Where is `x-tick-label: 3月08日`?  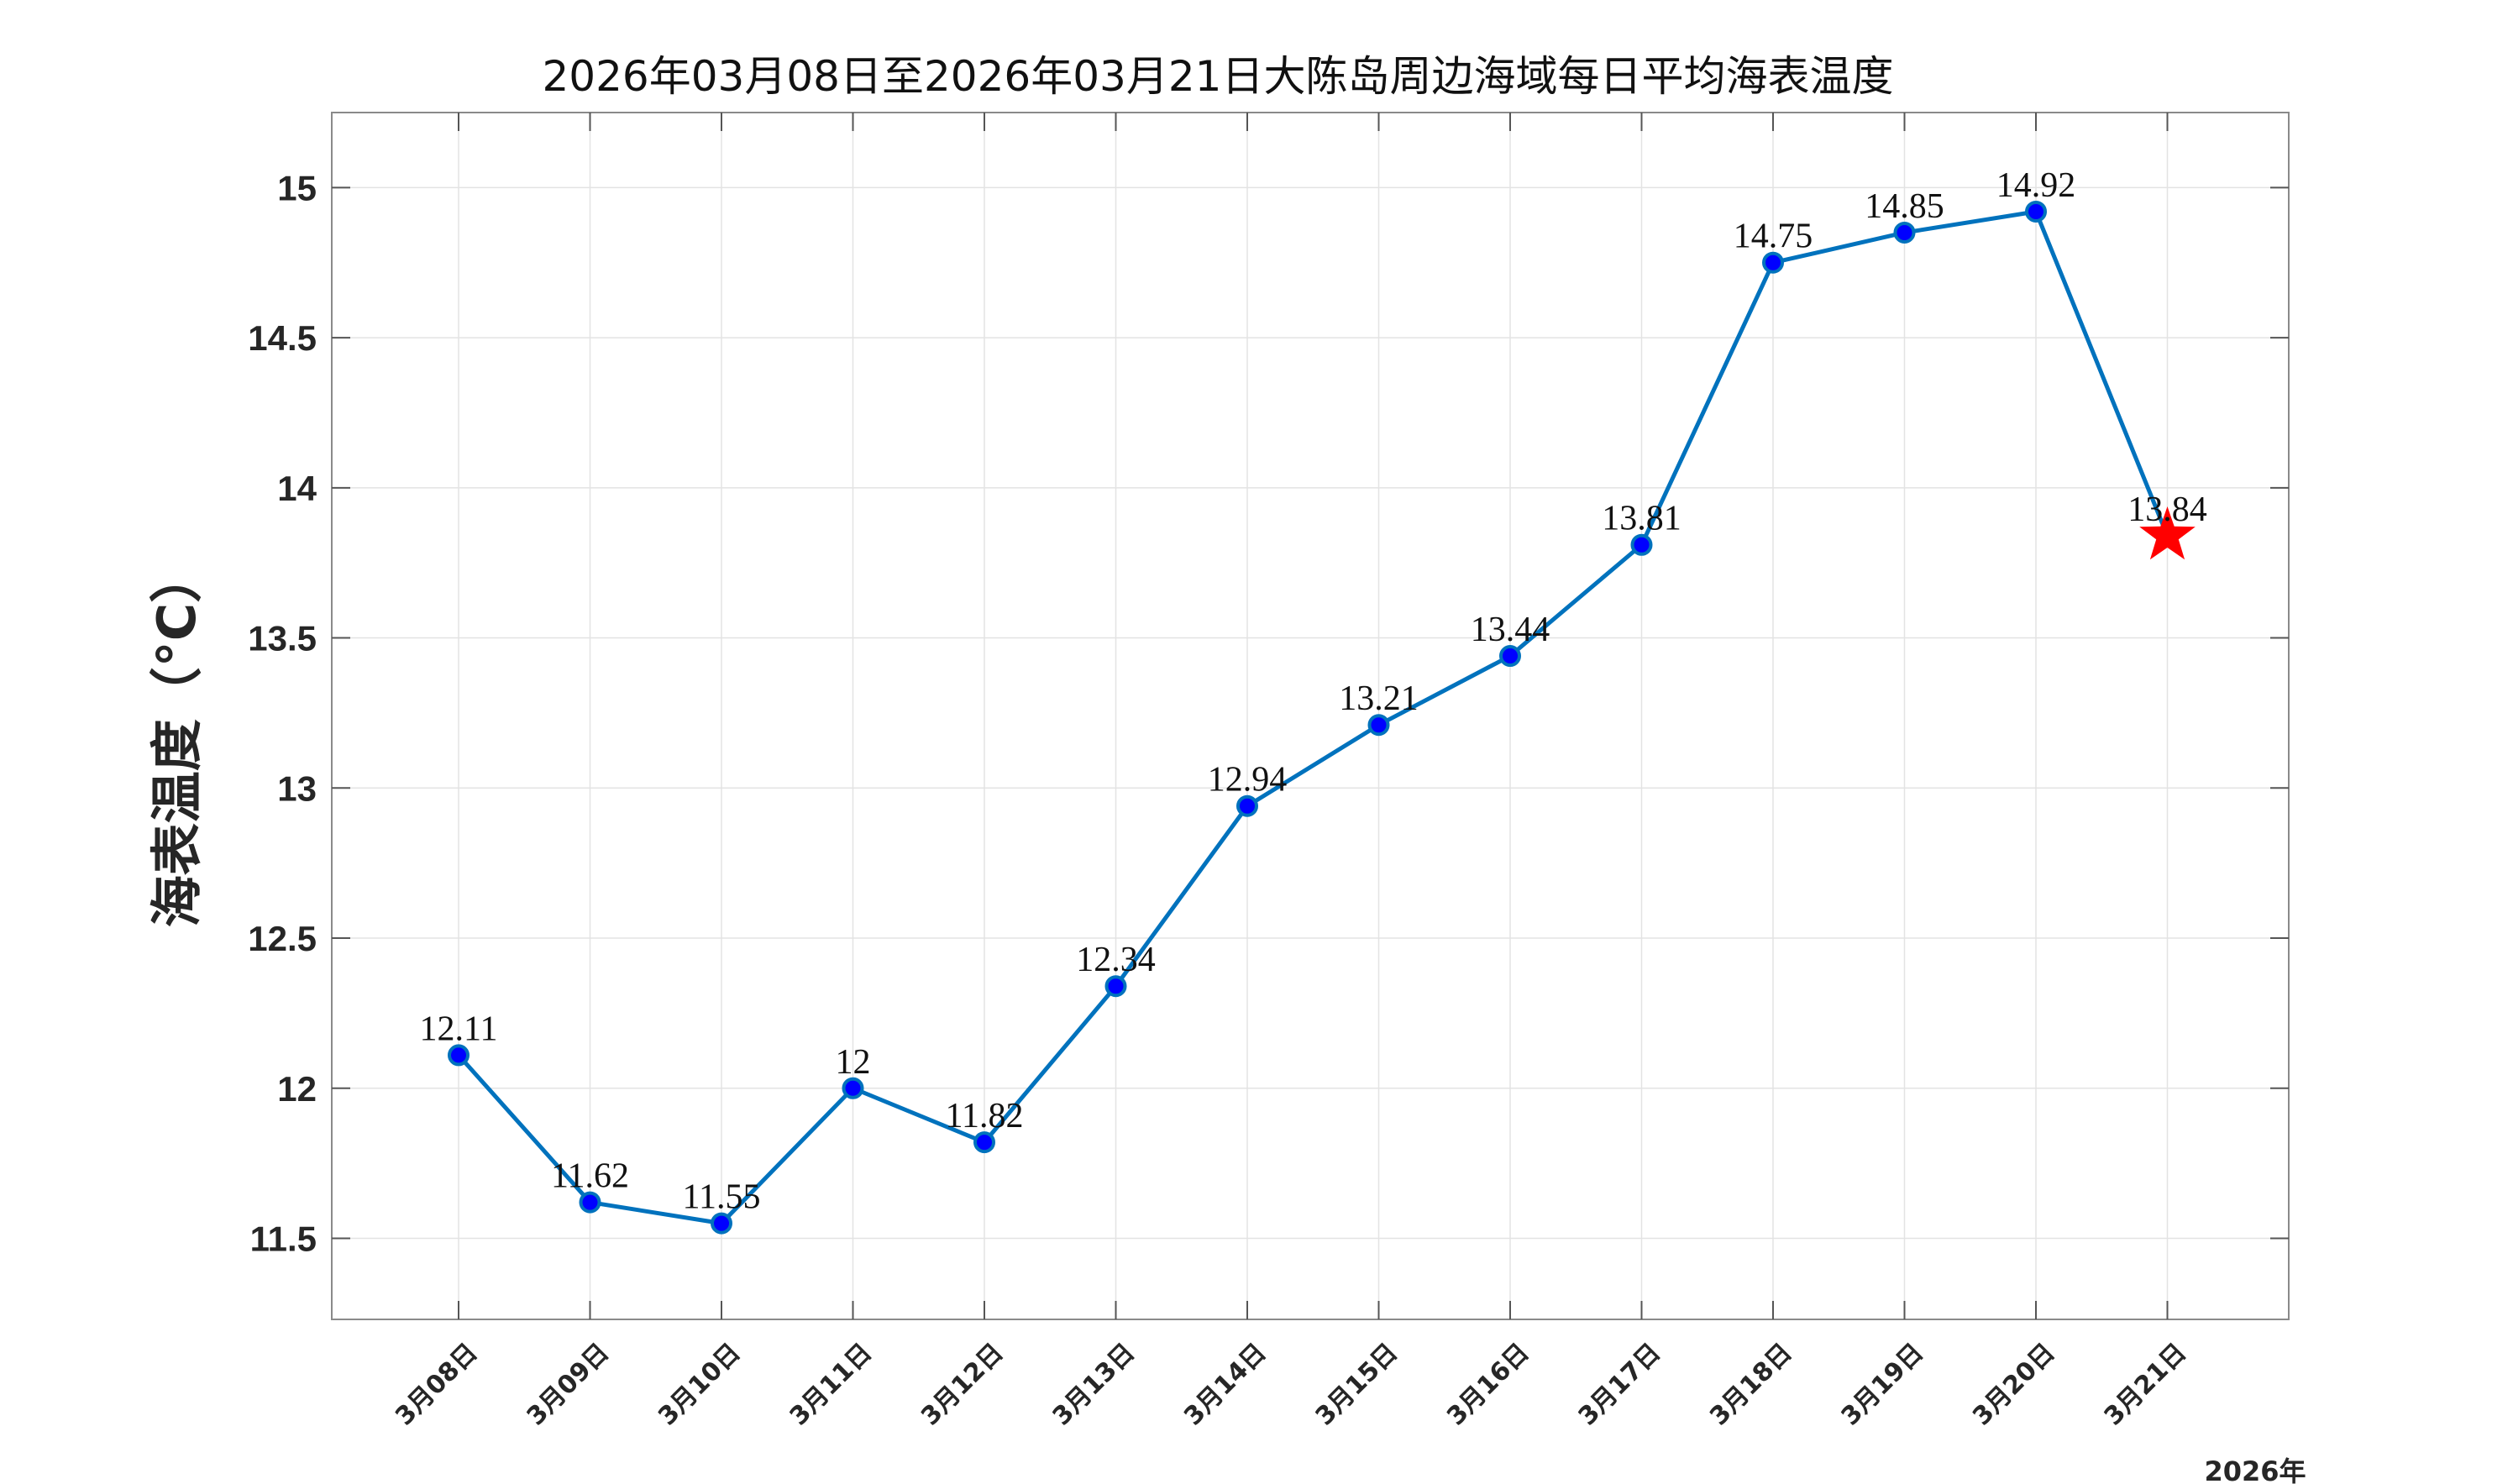
x-tick-label: 3月08日 is located at coordinates (437, 1385).